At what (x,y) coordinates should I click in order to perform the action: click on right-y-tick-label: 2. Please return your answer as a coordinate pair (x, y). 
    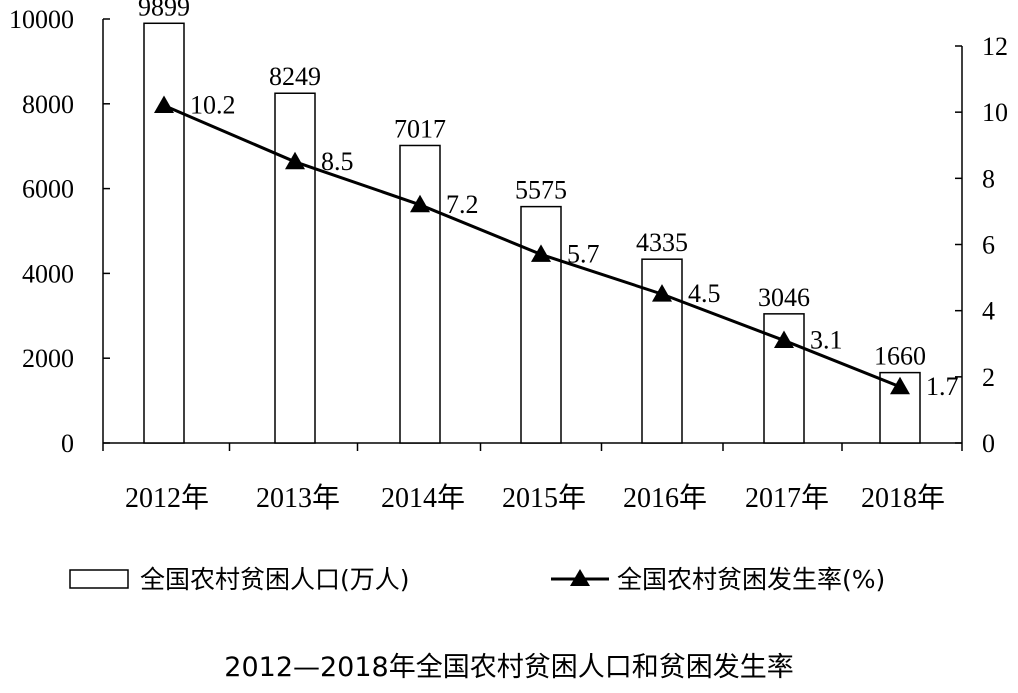
    Looking at the image, I should click on (988, 377).